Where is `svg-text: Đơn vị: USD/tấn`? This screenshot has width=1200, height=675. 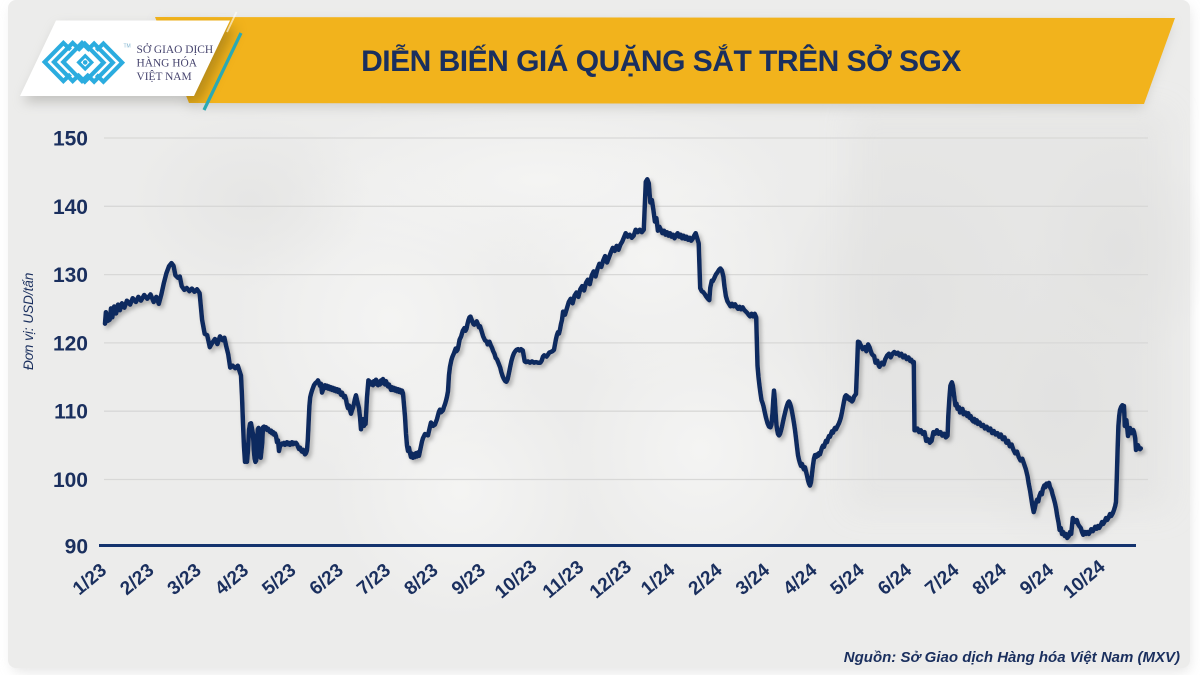
svg-text: Đơn vị: USD/tấn is located at coordinates (28, 321).